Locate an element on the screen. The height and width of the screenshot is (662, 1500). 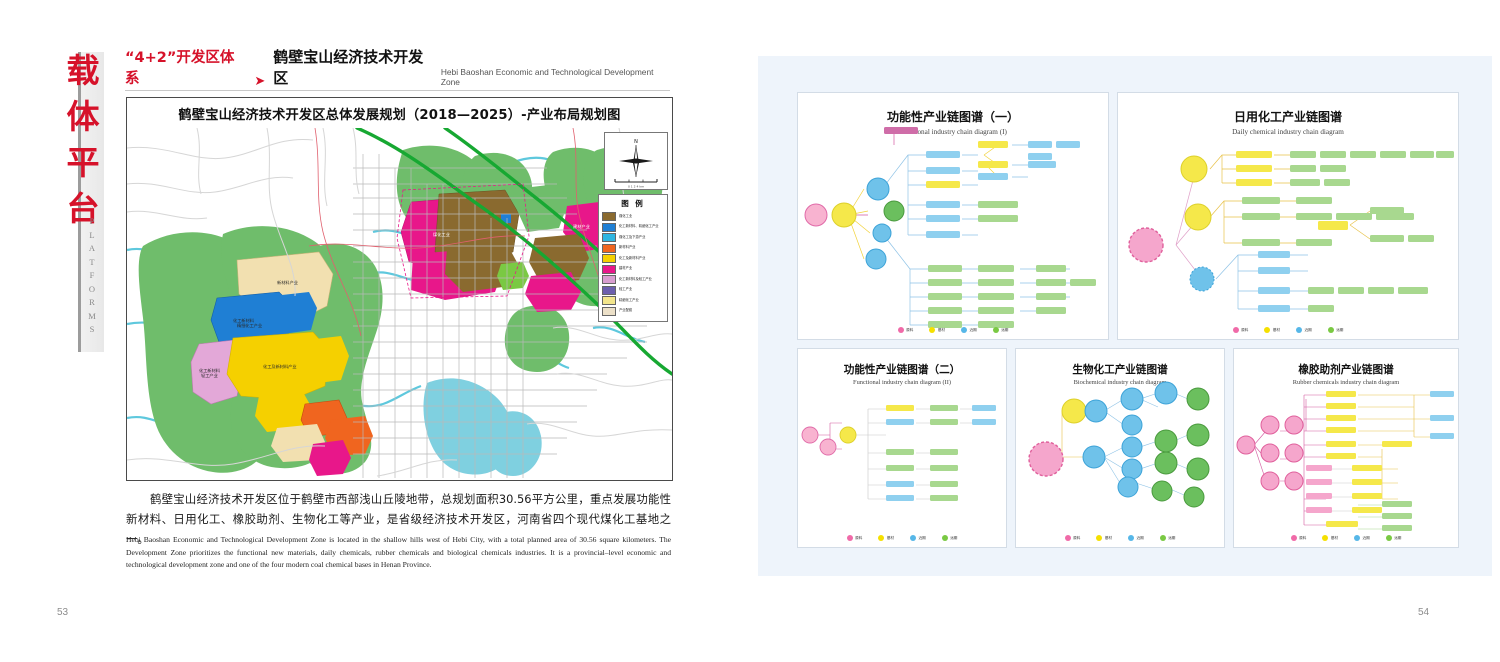
system-label: “4+2”开发区体系 is located at coordinates (180, 68).